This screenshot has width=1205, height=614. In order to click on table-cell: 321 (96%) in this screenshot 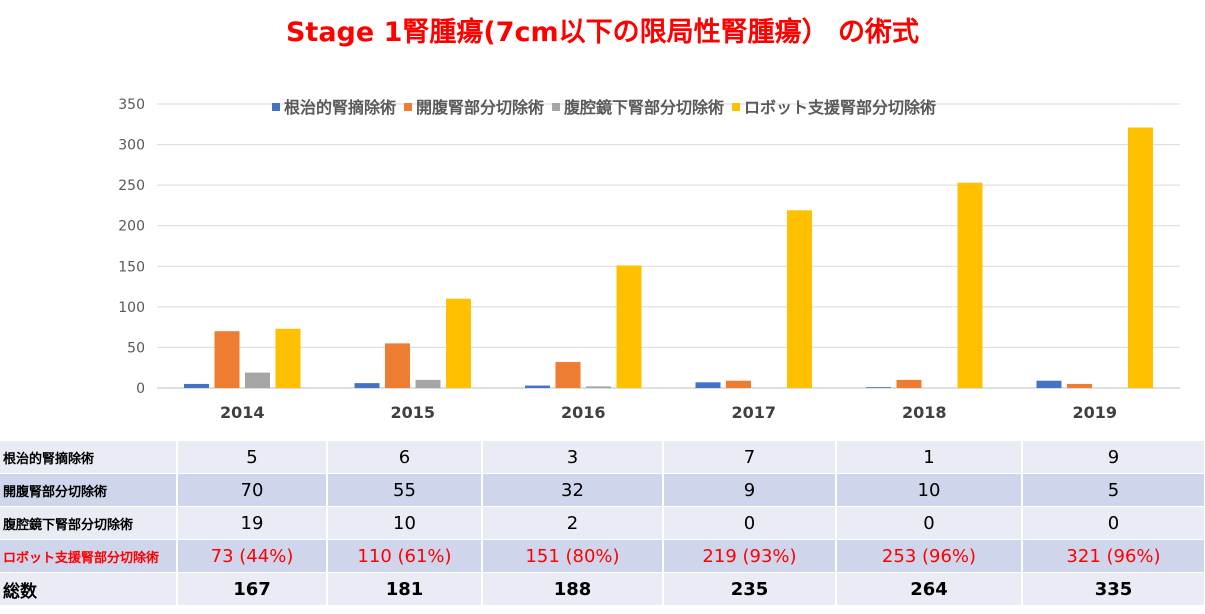, I will do `click(1113, 556)`.